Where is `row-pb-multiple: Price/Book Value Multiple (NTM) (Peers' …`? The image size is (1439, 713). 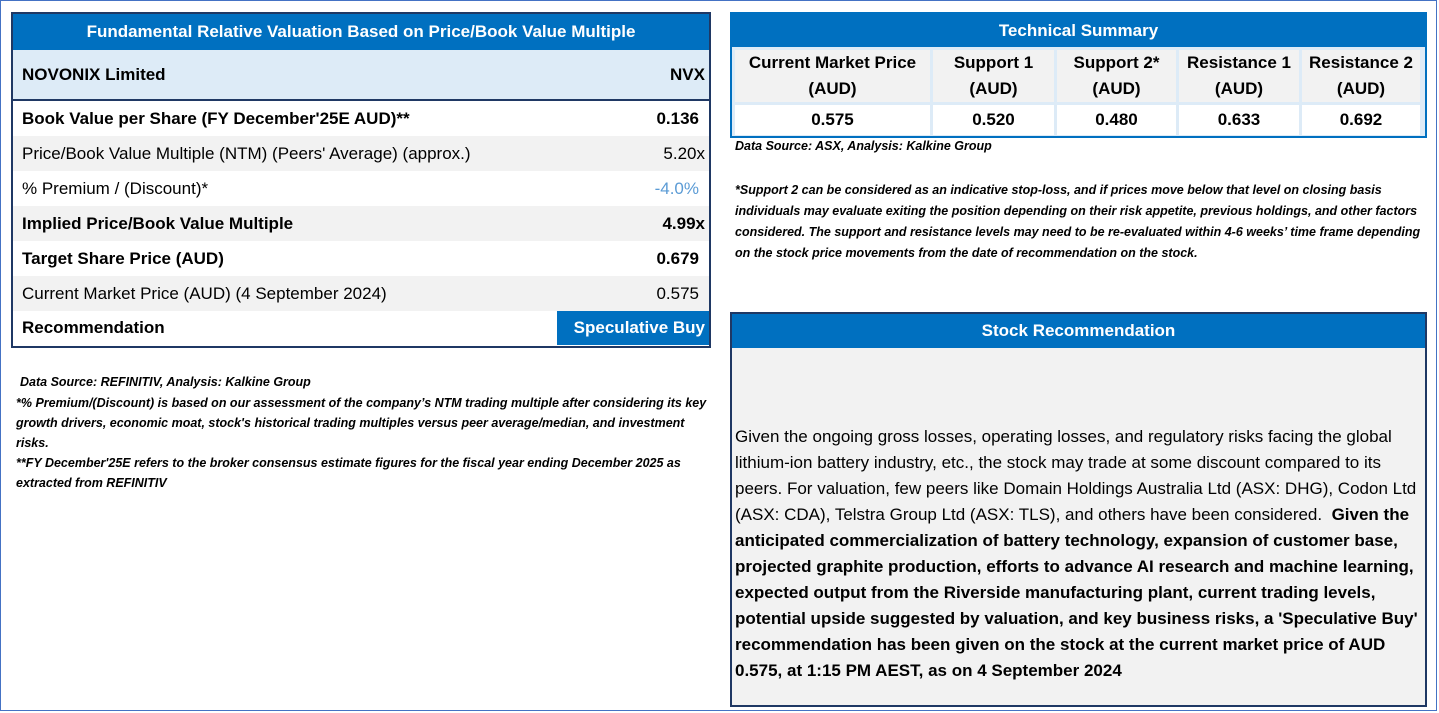 row-pb-multiple: Price/Book Value Multiple (NTM) (Peers' … is located at coordinates (361, 153).